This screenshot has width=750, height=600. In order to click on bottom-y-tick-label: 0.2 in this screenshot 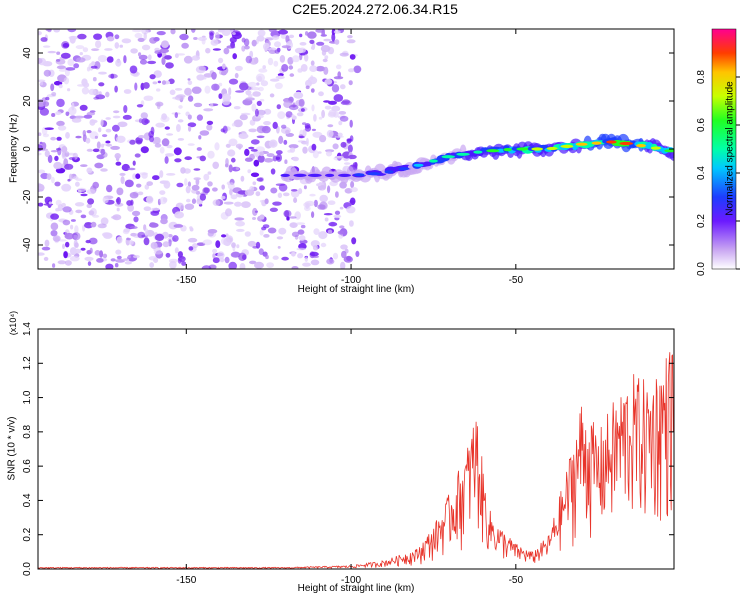, I will do `click(27, 534)`.